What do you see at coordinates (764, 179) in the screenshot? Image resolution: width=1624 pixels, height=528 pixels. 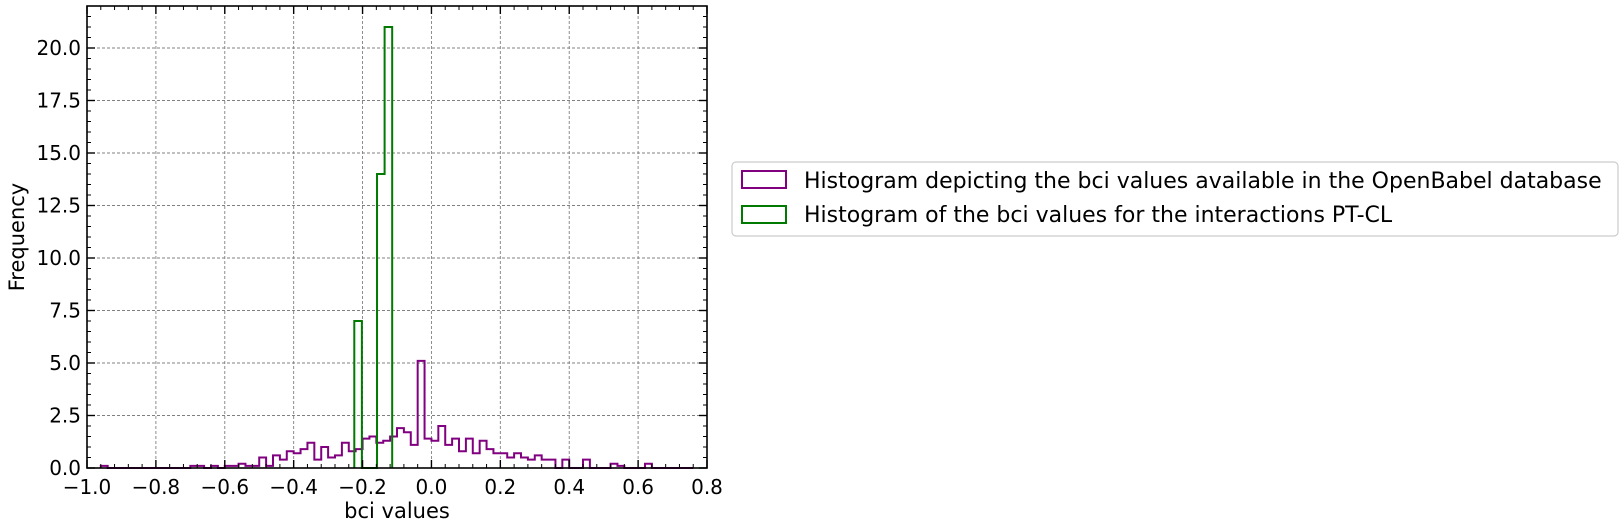 I see `legend-swatch-openbabel` at bounding box center [764, 179].